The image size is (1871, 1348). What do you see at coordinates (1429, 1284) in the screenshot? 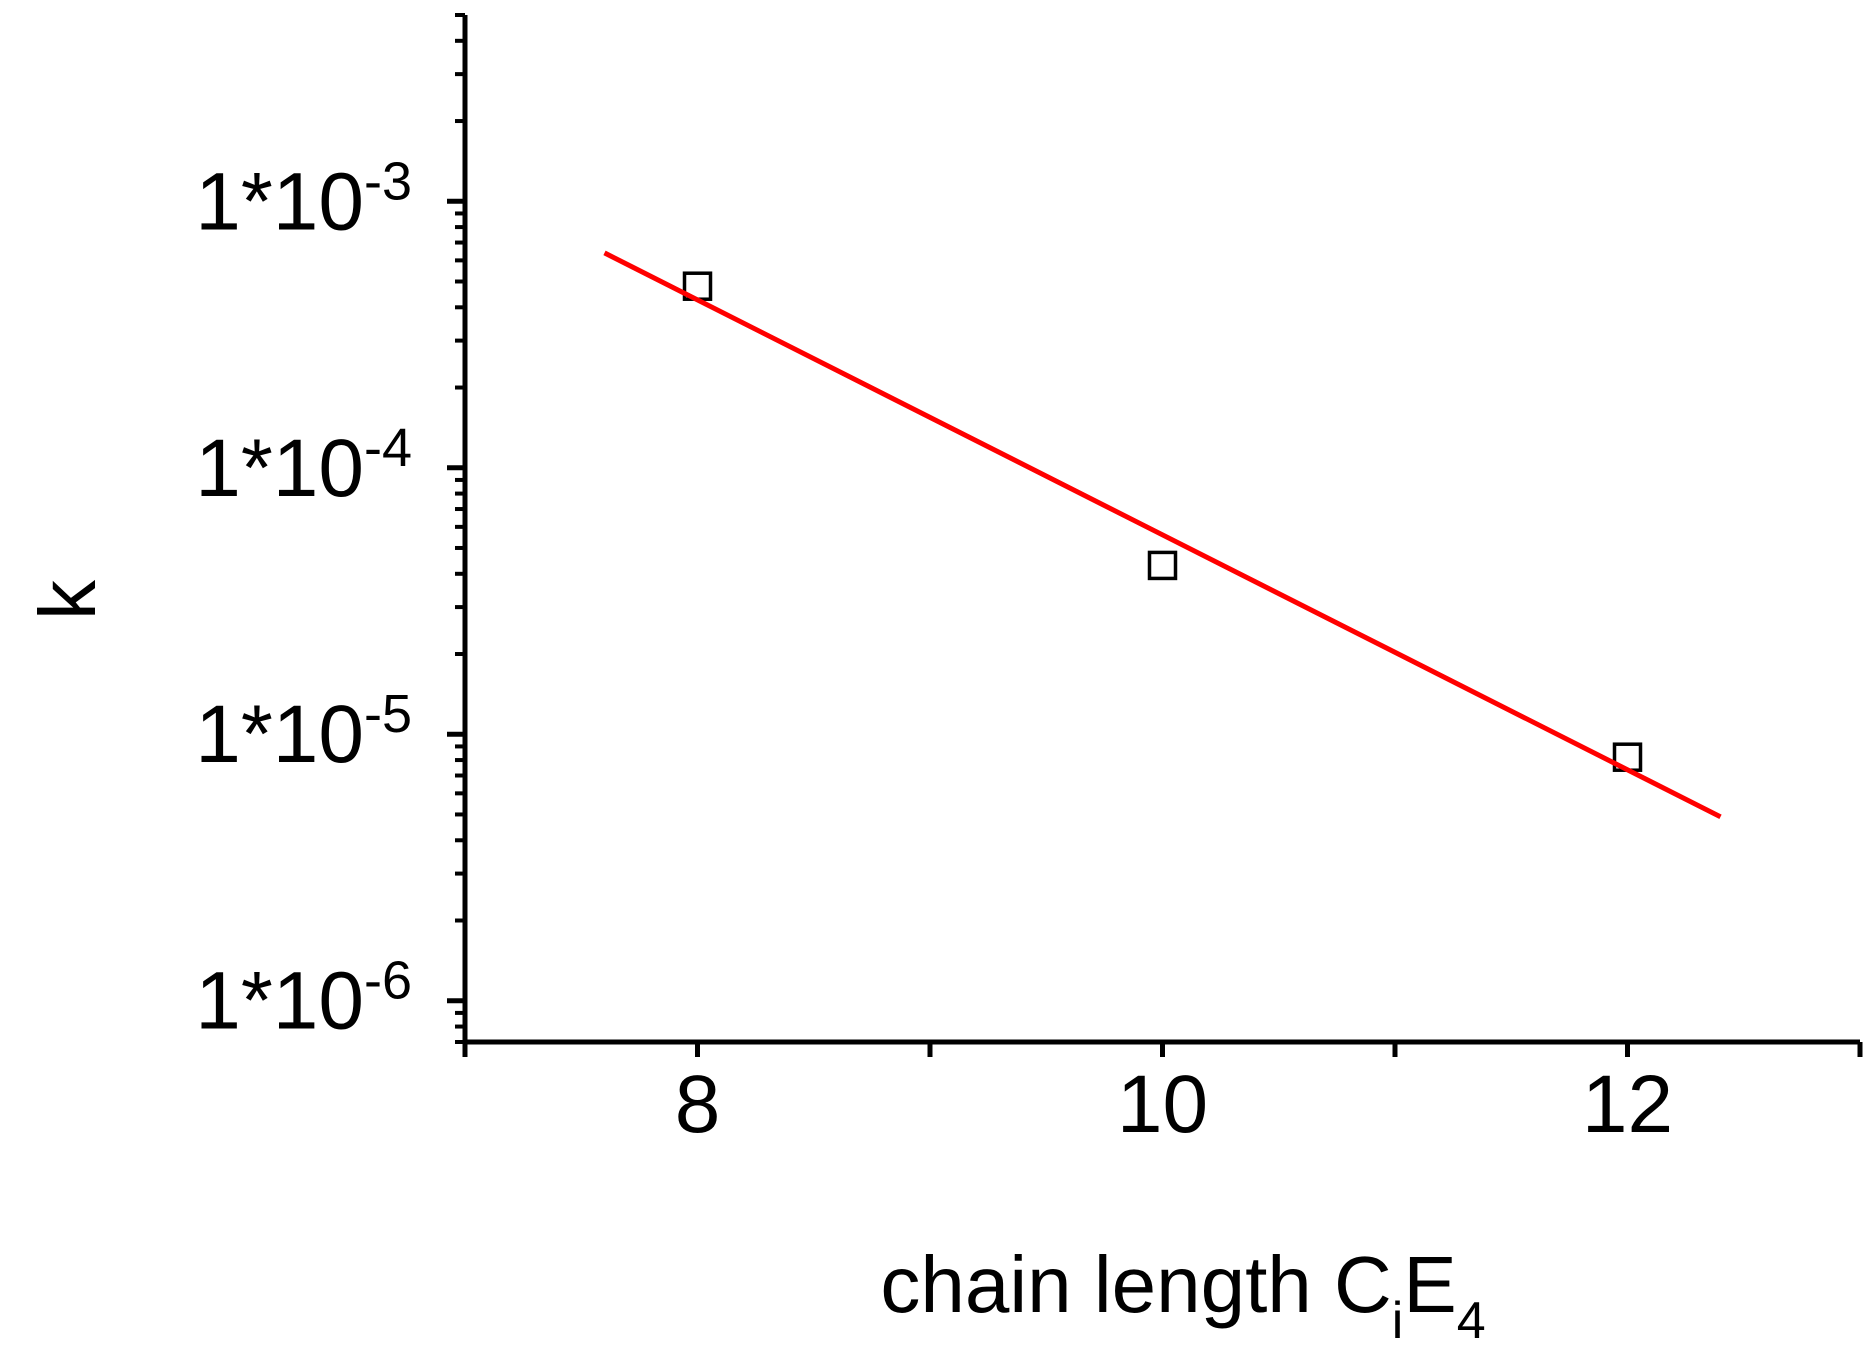
I see `x-axis-title-mid: E` at bounding box center [1429, 1284].